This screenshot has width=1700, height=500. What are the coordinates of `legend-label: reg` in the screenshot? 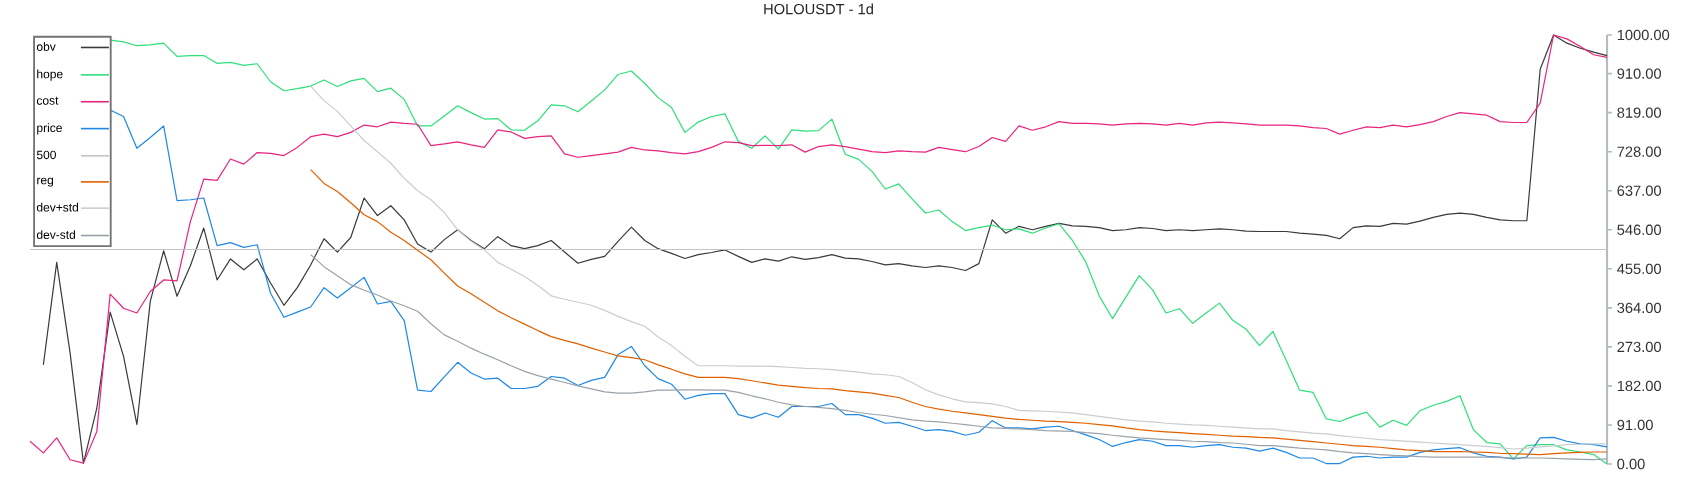 It's located at (45, 182).